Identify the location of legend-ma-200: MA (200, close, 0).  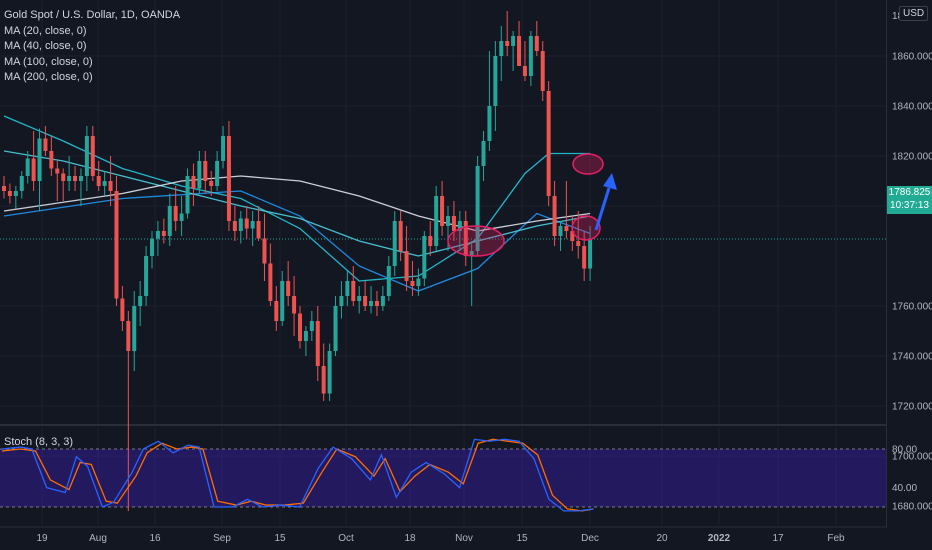
(48, 77).